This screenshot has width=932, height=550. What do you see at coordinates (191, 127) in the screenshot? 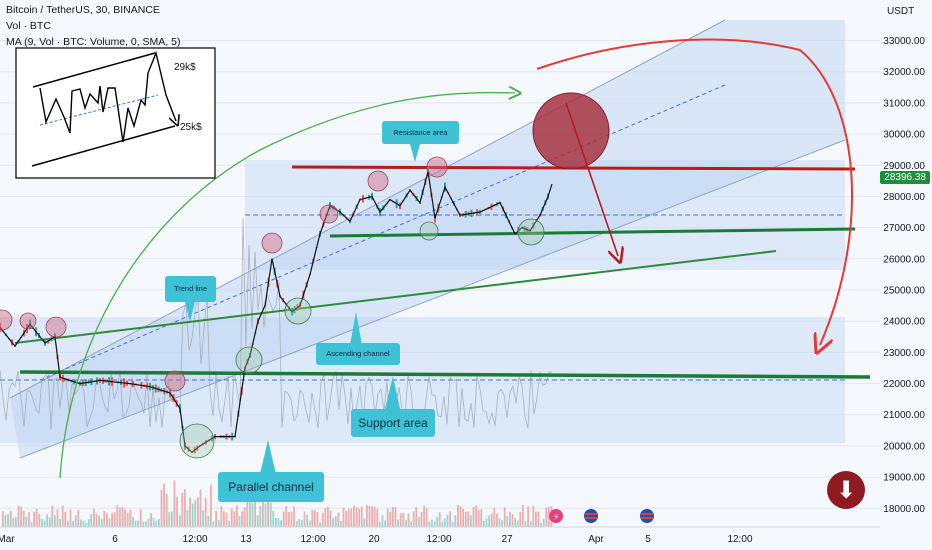
I see `inset-lower-label: 25k$` at bounding box center [191, 127].